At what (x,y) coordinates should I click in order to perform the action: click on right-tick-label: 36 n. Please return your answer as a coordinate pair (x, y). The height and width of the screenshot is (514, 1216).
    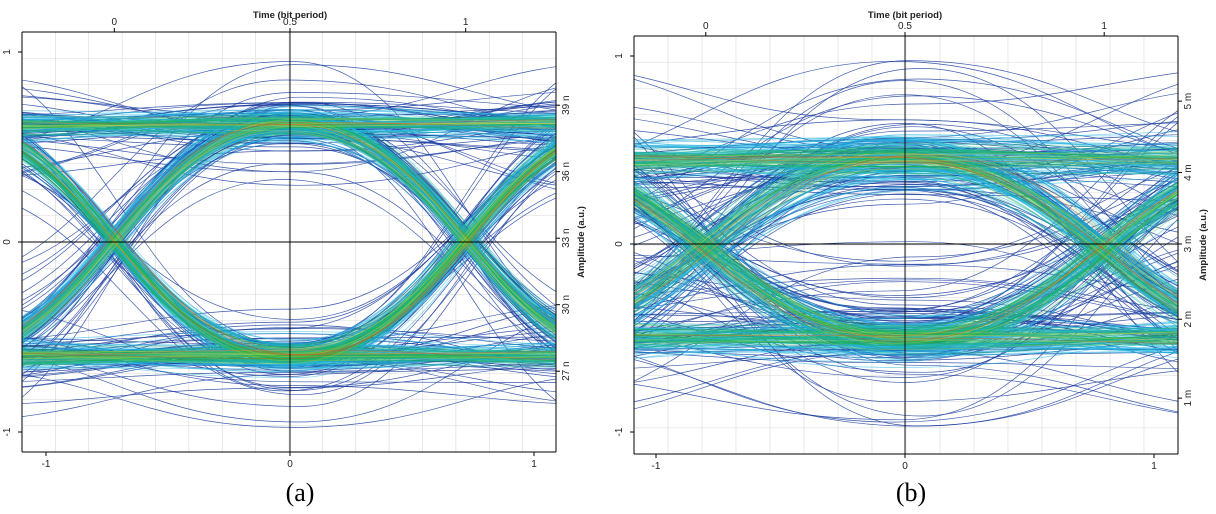
    Looking at the image, I should click on (566, 171).